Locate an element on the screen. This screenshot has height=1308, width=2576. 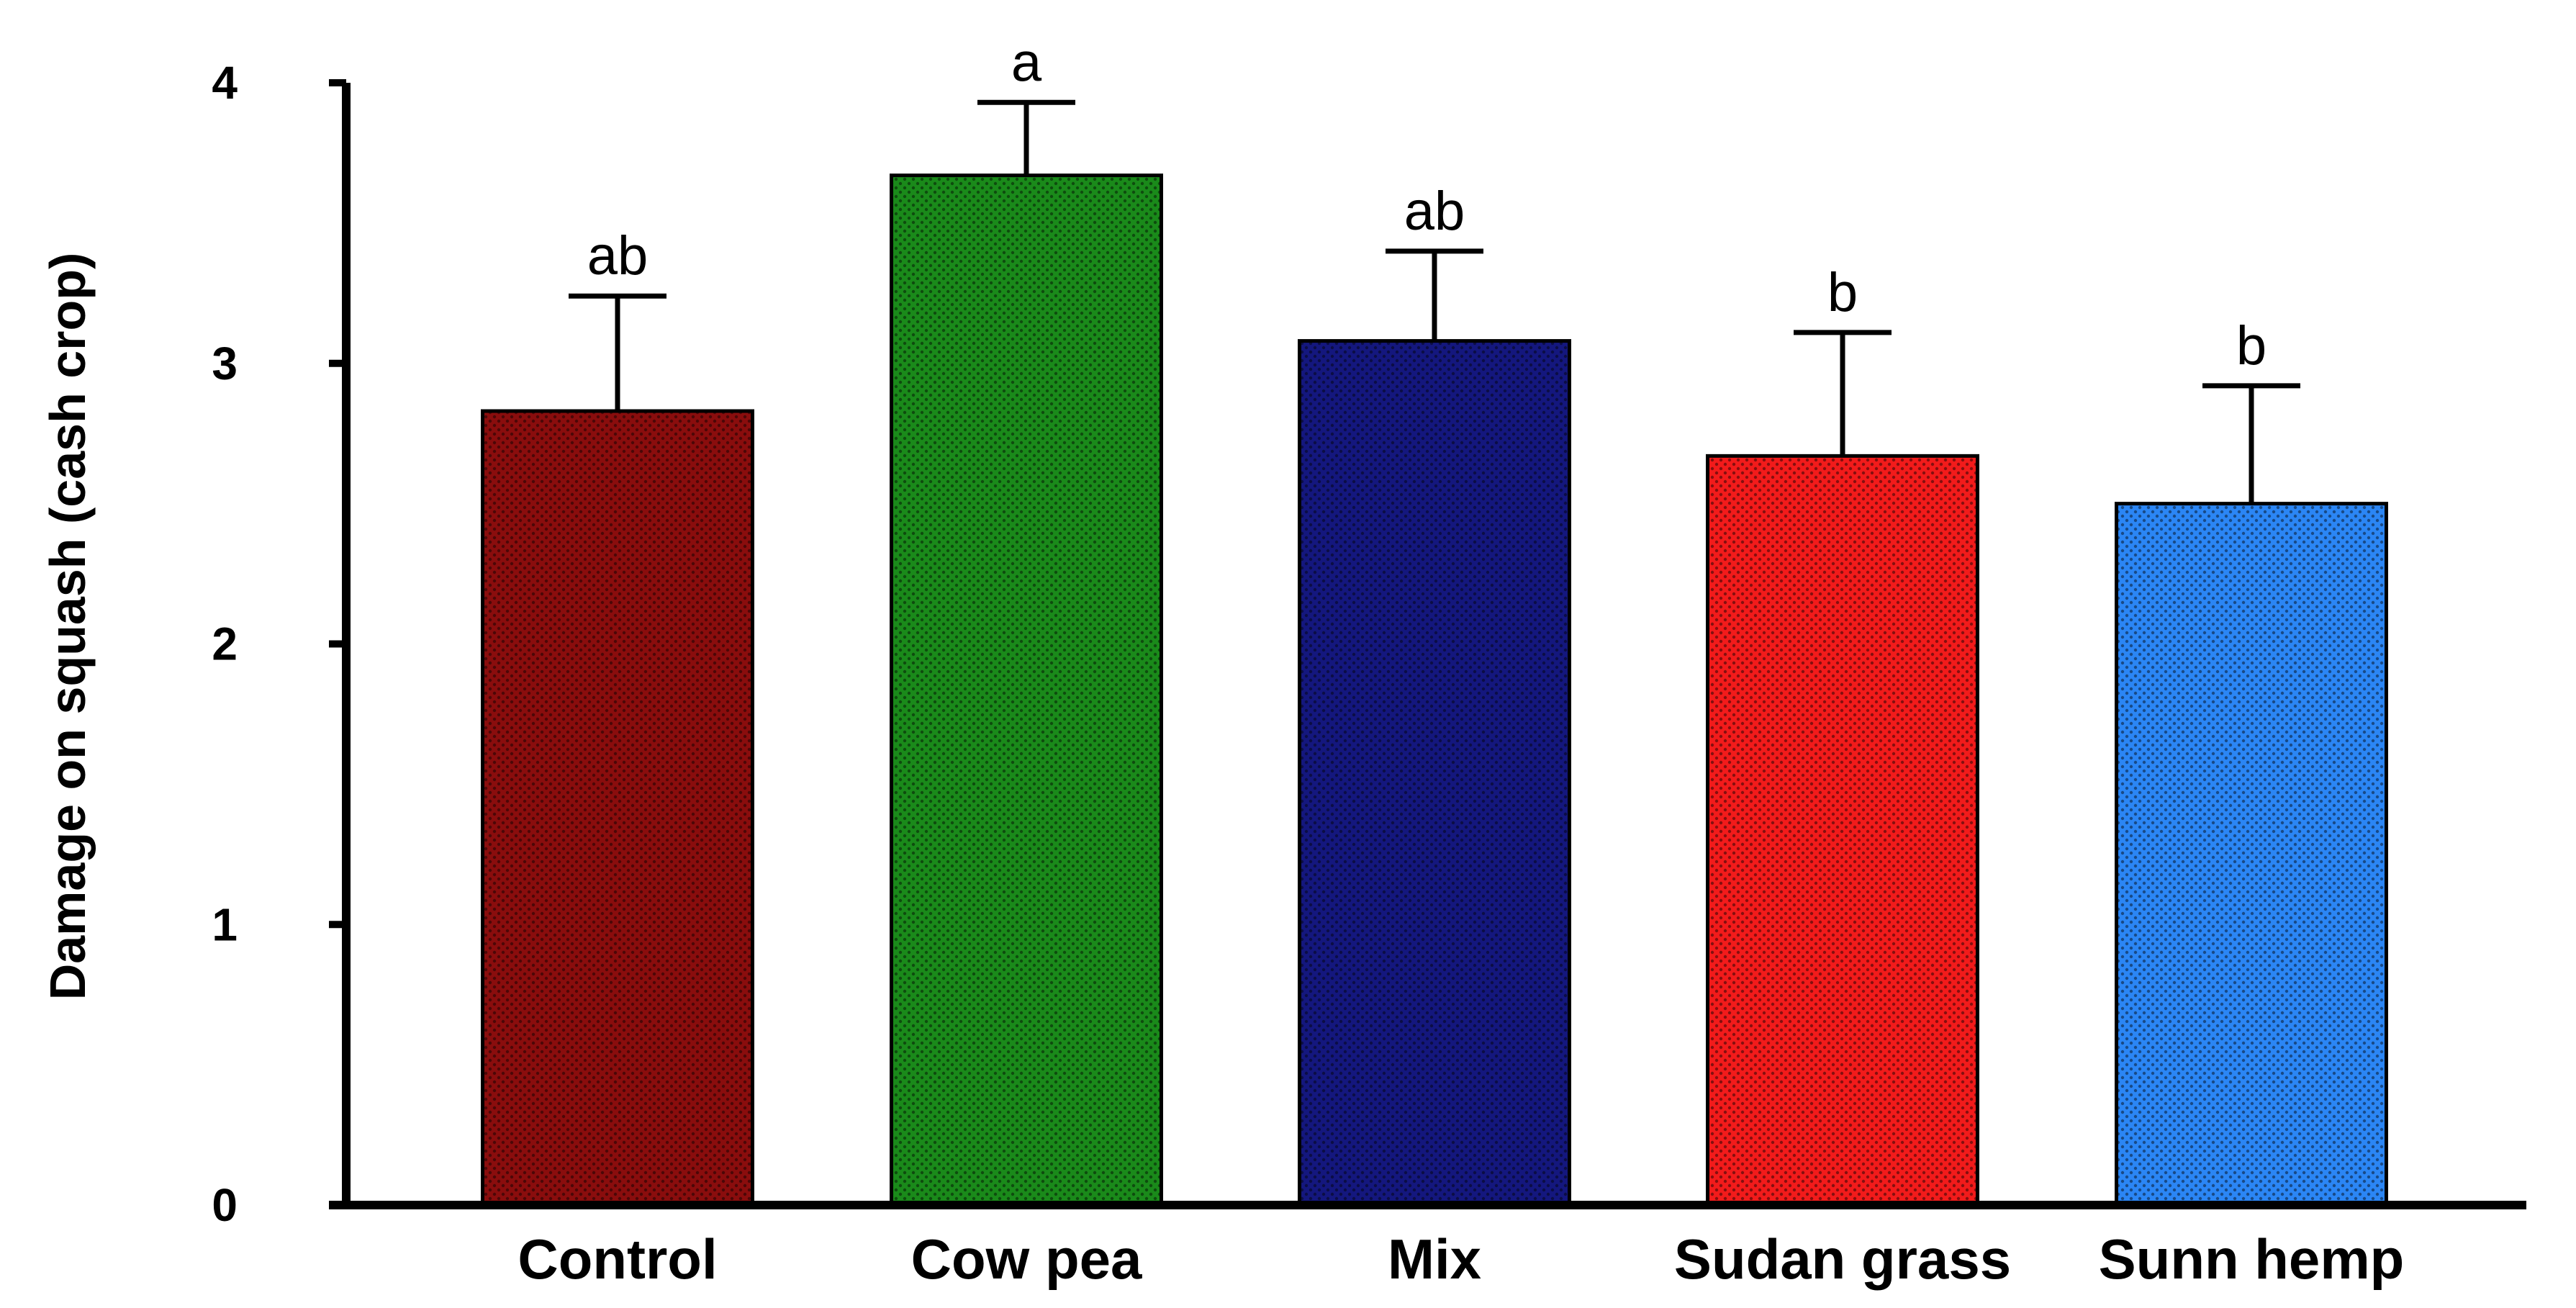
y-tick-label: 3 is located at coordinates (225, 363).